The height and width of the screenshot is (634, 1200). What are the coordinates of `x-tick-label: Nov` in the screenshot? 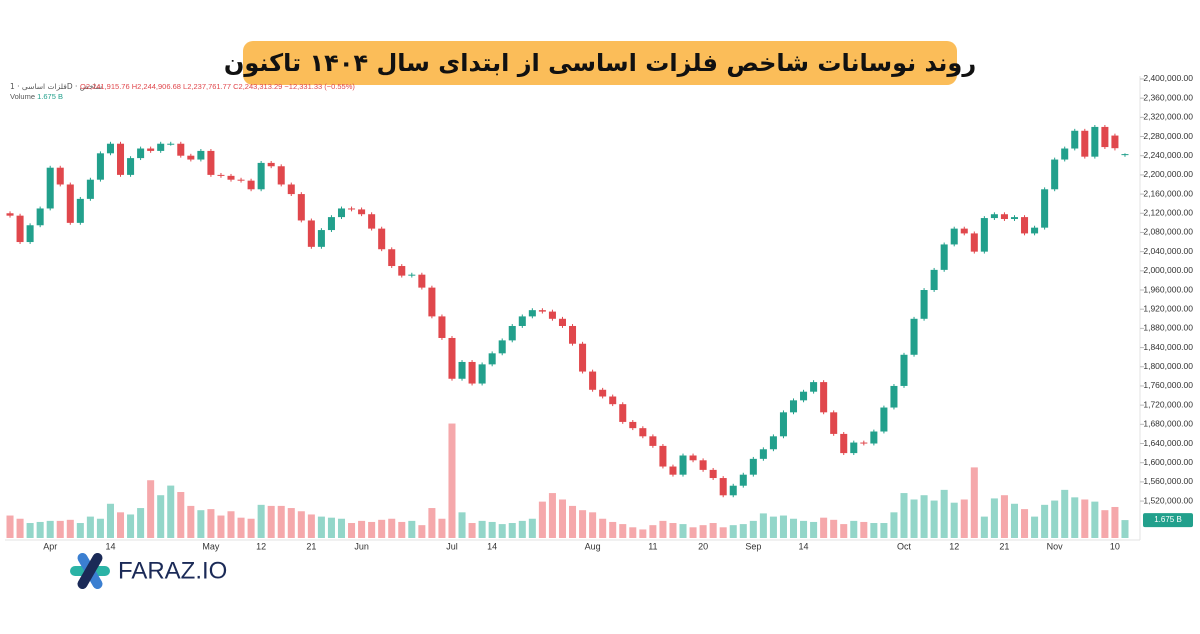 It's located at (1055, 546).